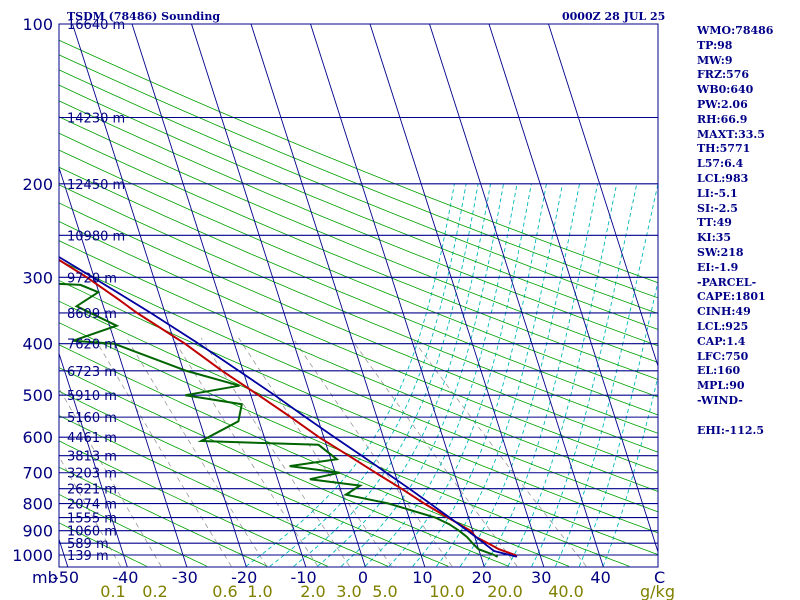 Image resolution: width=800 pixels, height=600 pixels. I want to click on height-label: 7620 m, so click(92, 345).